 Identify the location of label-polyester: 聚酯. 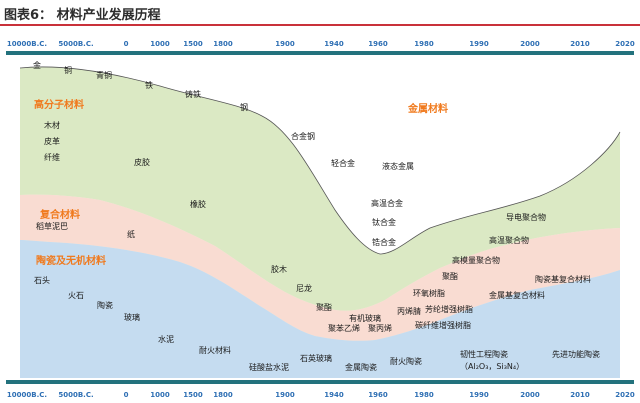
(324, 307).